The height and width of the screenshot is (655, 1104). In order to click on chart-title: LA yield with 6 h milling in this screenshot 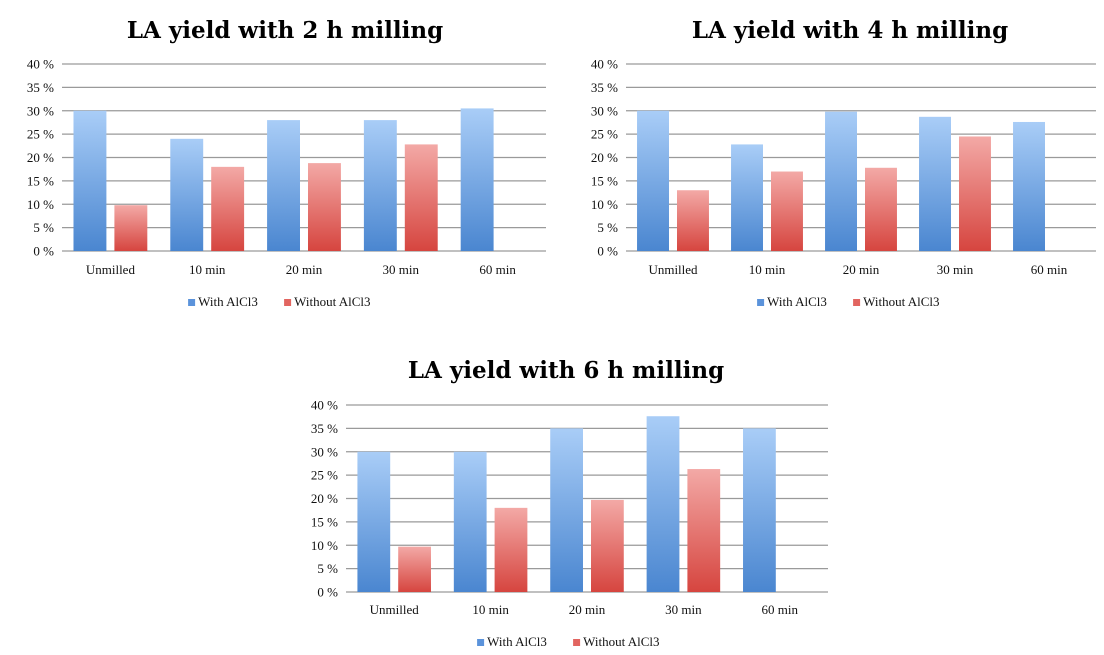, I will do `click(566, 370)`.